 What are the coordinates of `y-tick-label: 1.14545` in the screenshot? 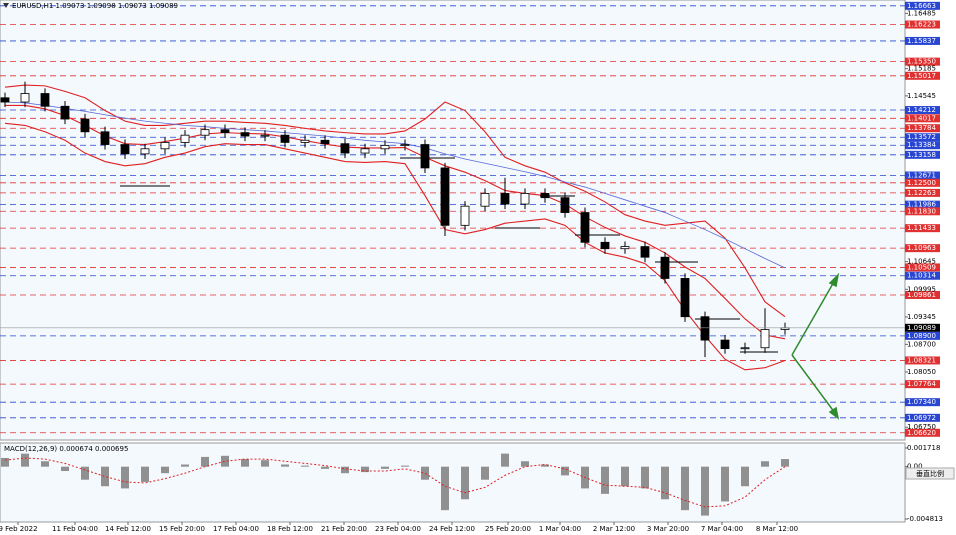 It's located at (921, 96).